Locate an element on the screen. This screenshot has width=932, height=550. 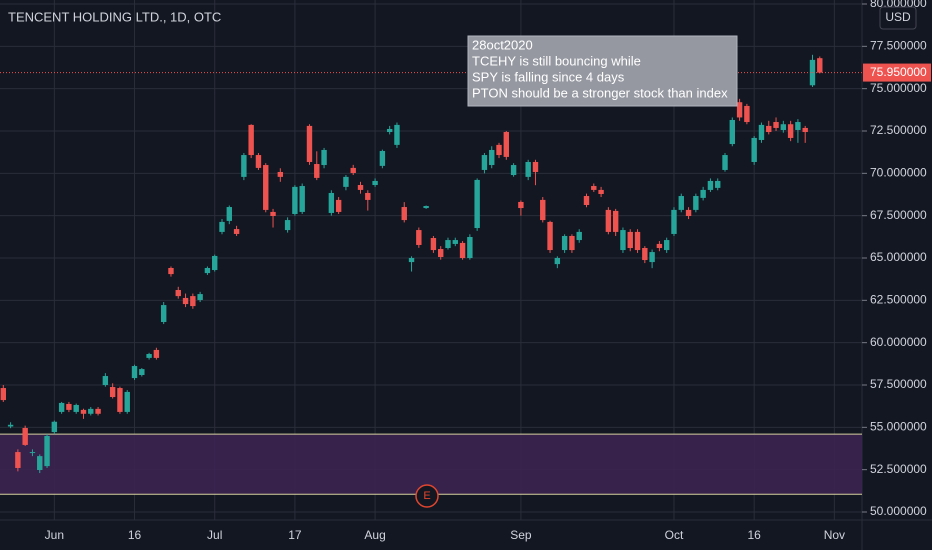
x-tick-label: 16 is located at coordinates (135, 535).